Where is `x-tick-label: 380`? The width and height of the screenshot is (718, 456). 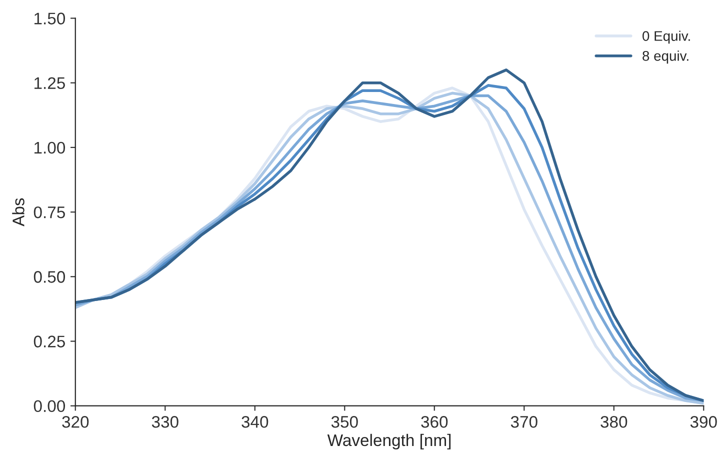 x-tick-label: 380 is located at coordinates (614, 422).